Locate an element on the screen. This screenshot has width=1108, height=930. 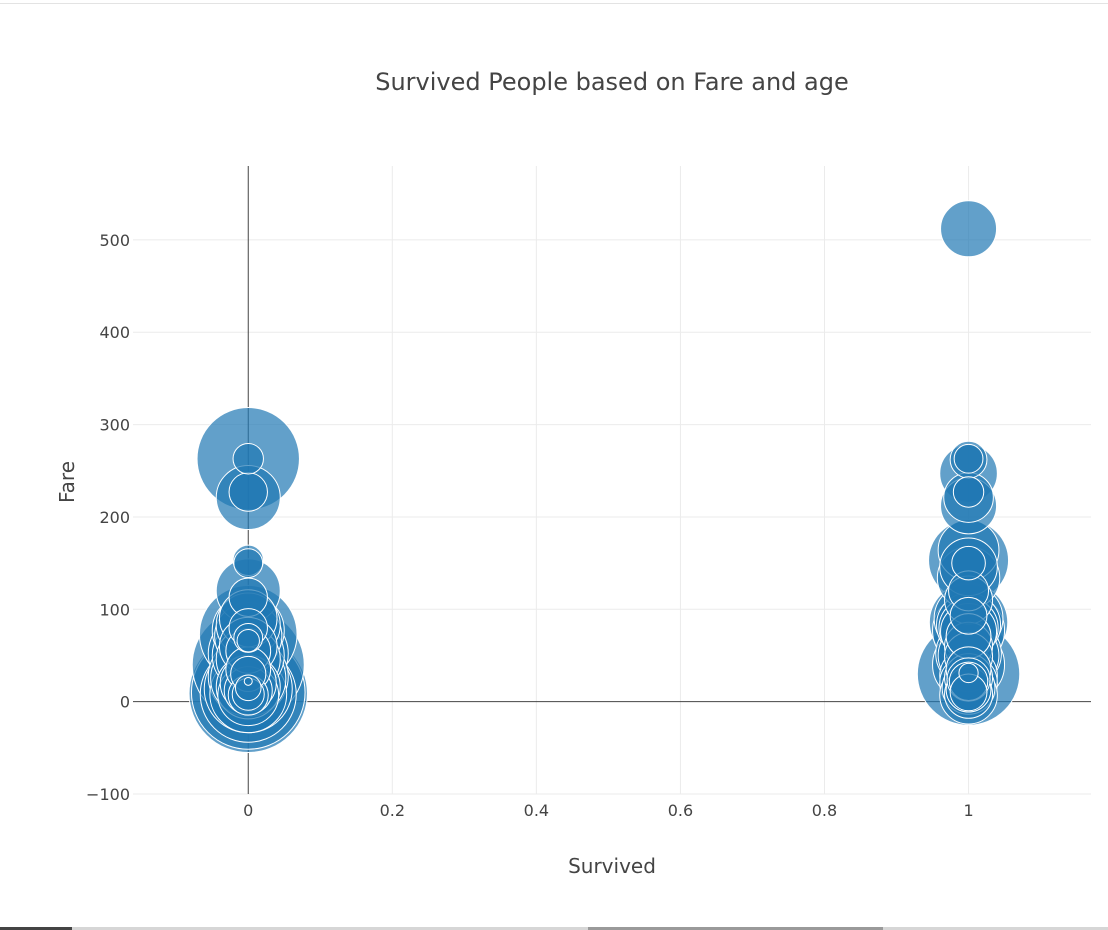
y-tick-label: 500 is located at coordinates (114, 240).